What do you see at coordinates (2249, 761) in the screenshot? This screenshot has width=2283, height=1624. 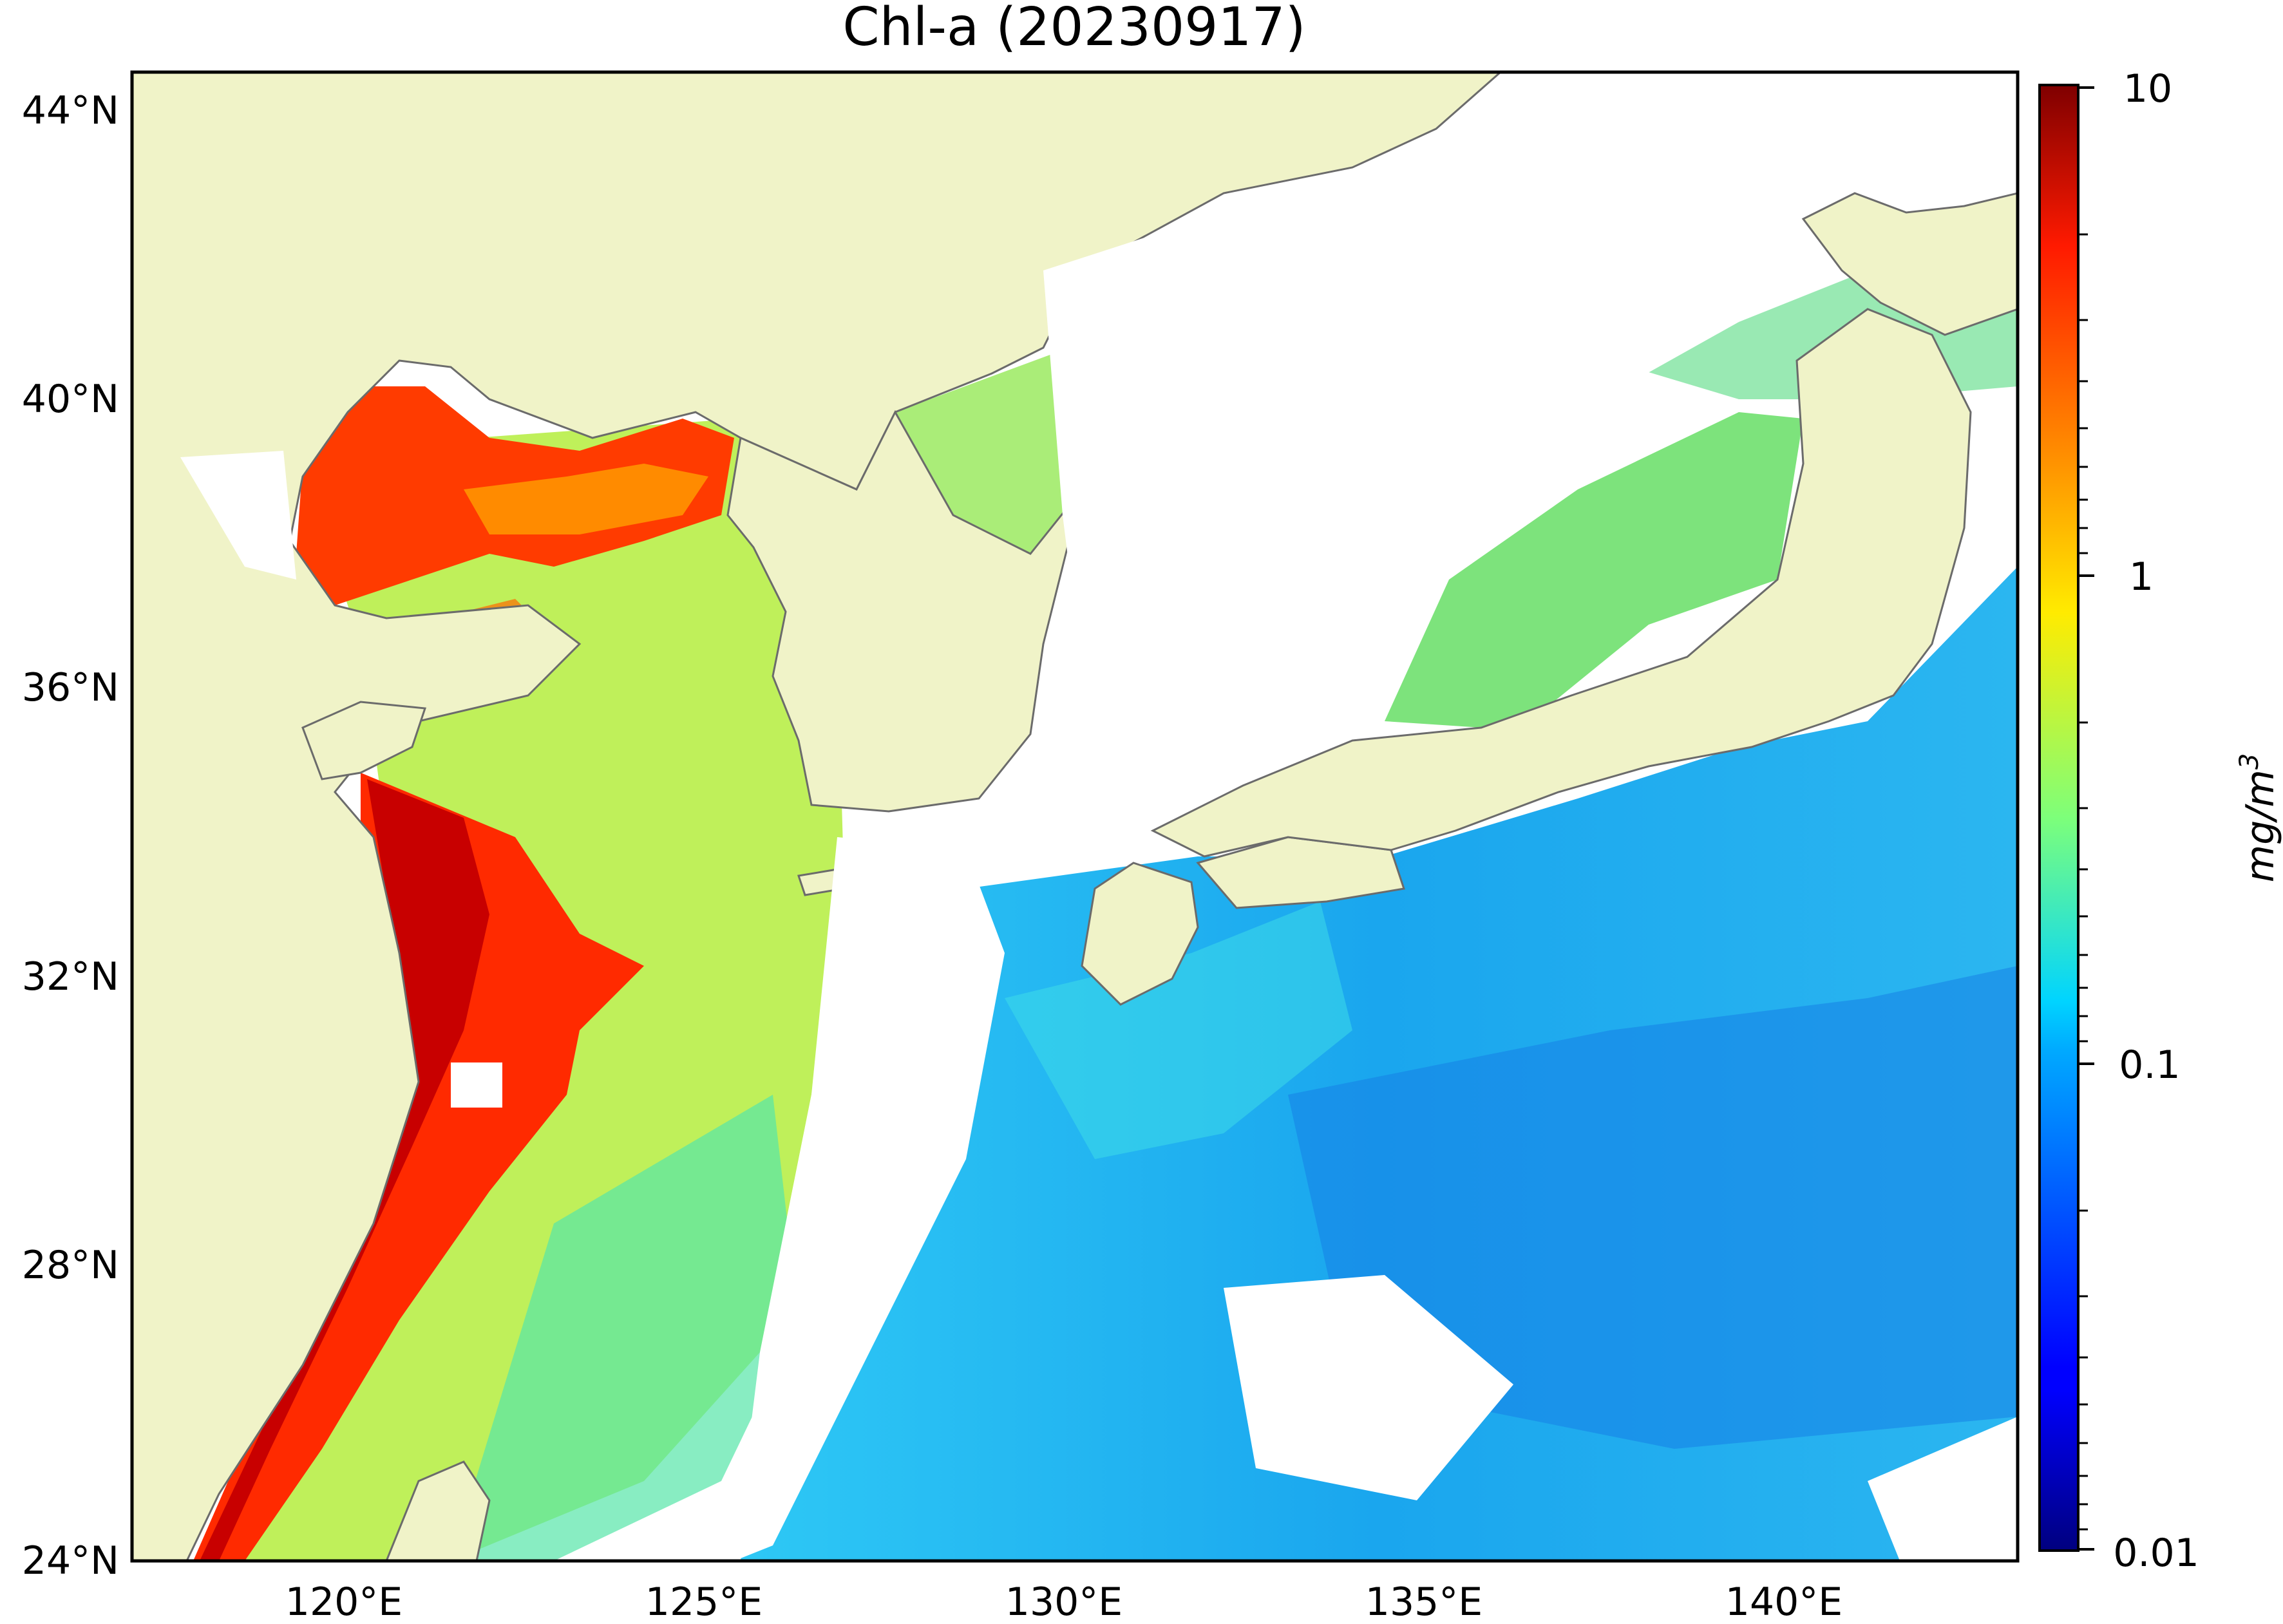 I see `colorbar-unit-sup: 3` at bounding box center [2249, 761].